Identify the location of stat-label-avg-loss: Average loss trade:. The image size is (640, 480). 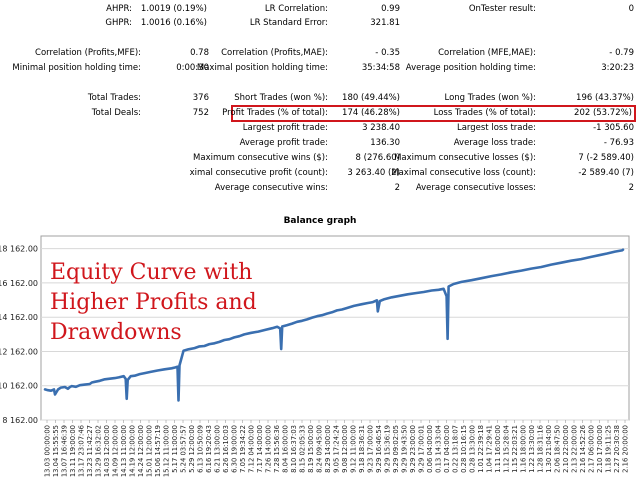
(494, 143).